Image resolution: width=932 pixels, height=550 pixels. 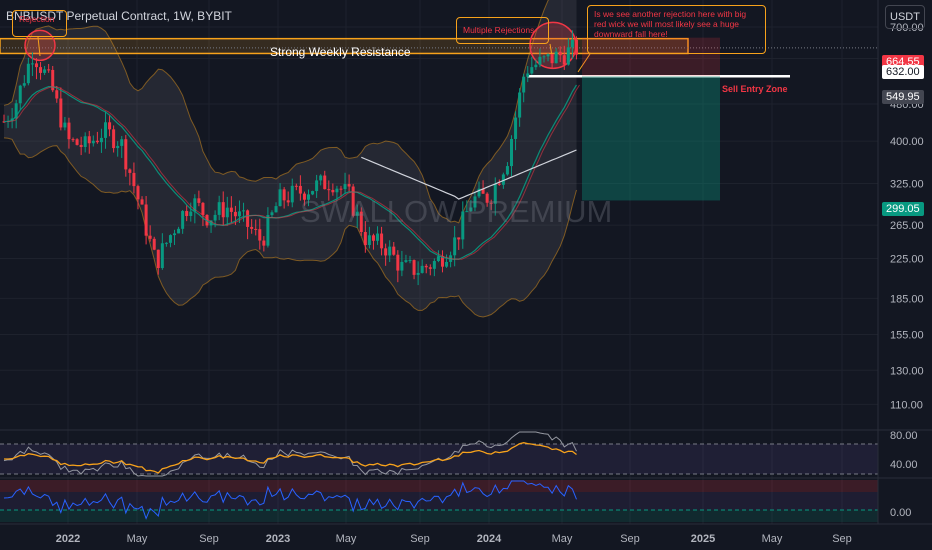 I want to click on watermark: SWALLOW PREMIUM, so click(x=456, y=211).